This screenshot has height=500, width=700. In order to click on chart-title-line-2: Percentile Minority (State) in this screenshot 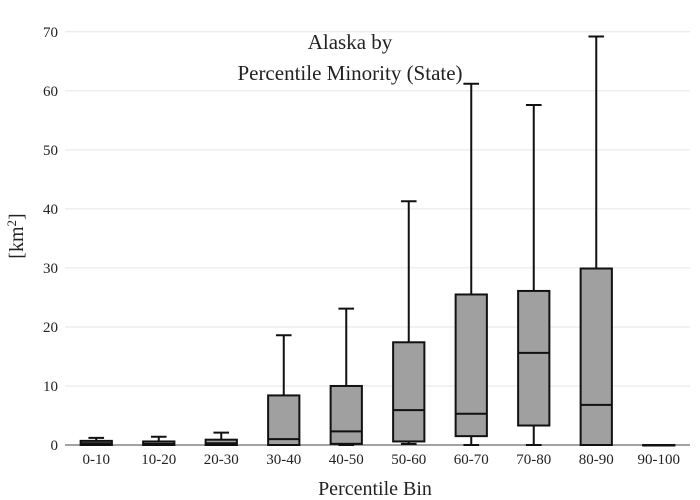, I will do `click(349, 73)`.